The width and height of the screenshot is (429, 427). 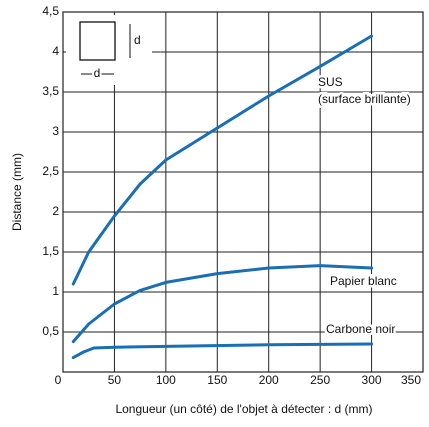 What do you see at coordinates (372, 380) in the screenshot?
I see `x-tick-label: 300` at bounding box center [372, 380].